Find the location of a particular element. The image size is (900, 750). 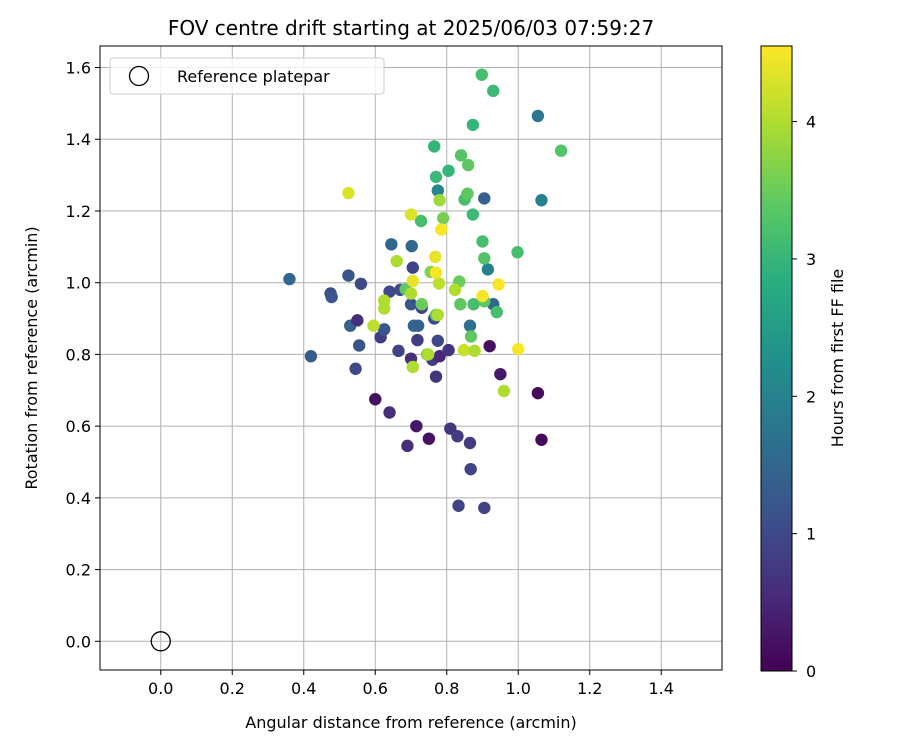

y-tick-label: 0.4 is located at coordinates (78, 498).